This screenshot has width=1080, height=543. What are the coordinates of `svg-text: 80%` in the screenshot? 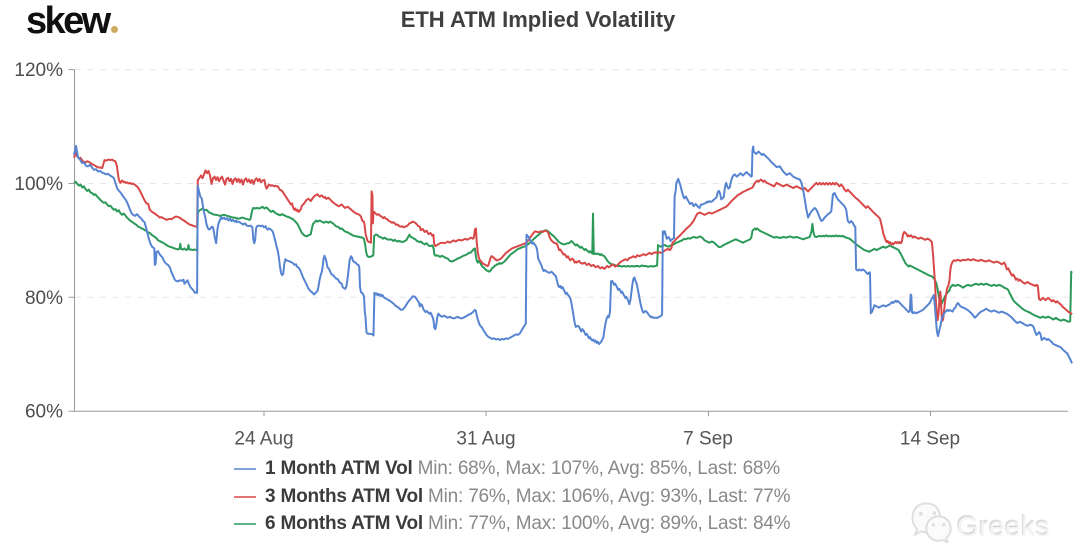 It's located at (44, 298).